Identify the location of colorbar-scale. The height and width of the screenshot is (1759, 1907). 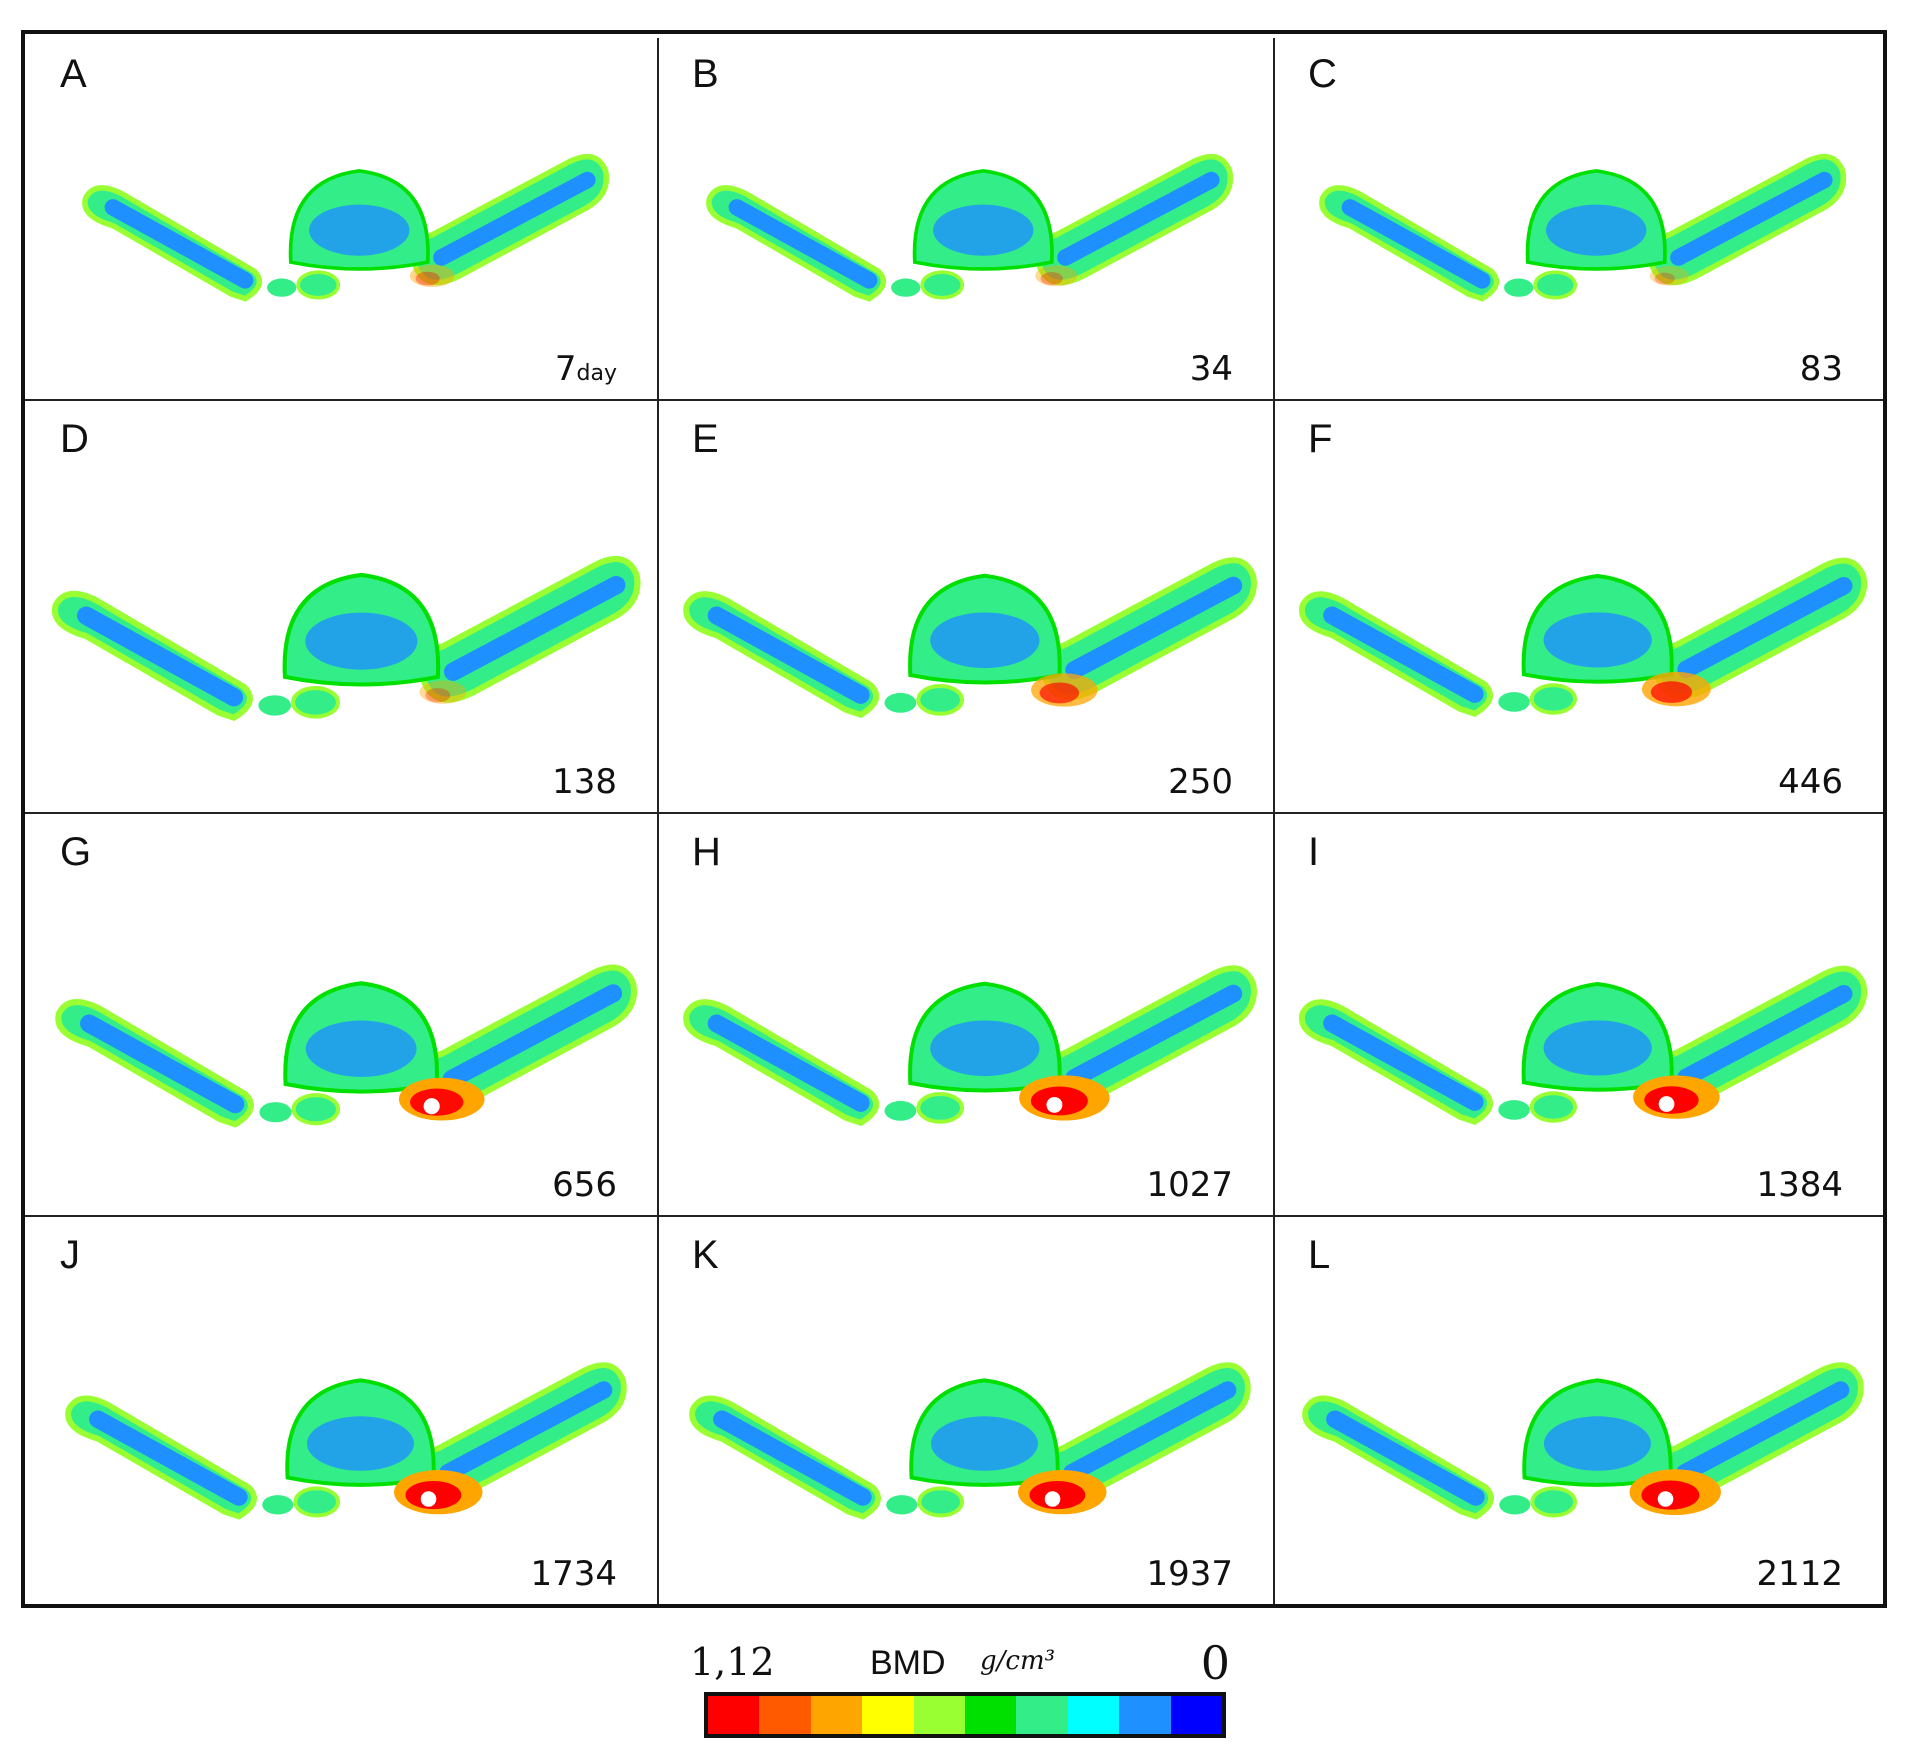
(965, 1715).